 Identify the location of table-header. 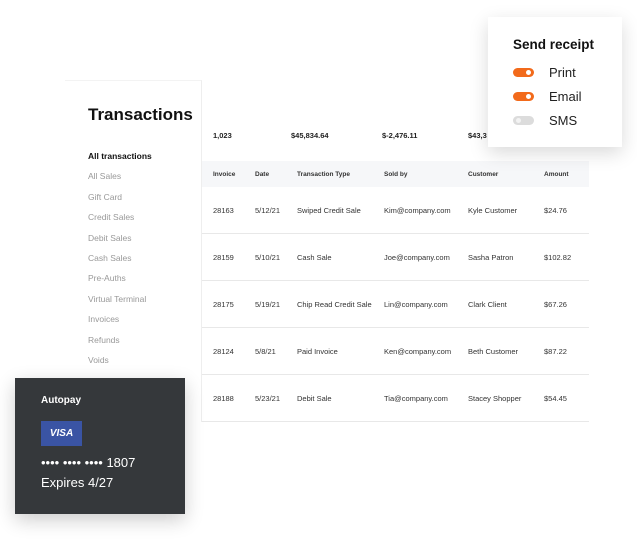
(395, 174).